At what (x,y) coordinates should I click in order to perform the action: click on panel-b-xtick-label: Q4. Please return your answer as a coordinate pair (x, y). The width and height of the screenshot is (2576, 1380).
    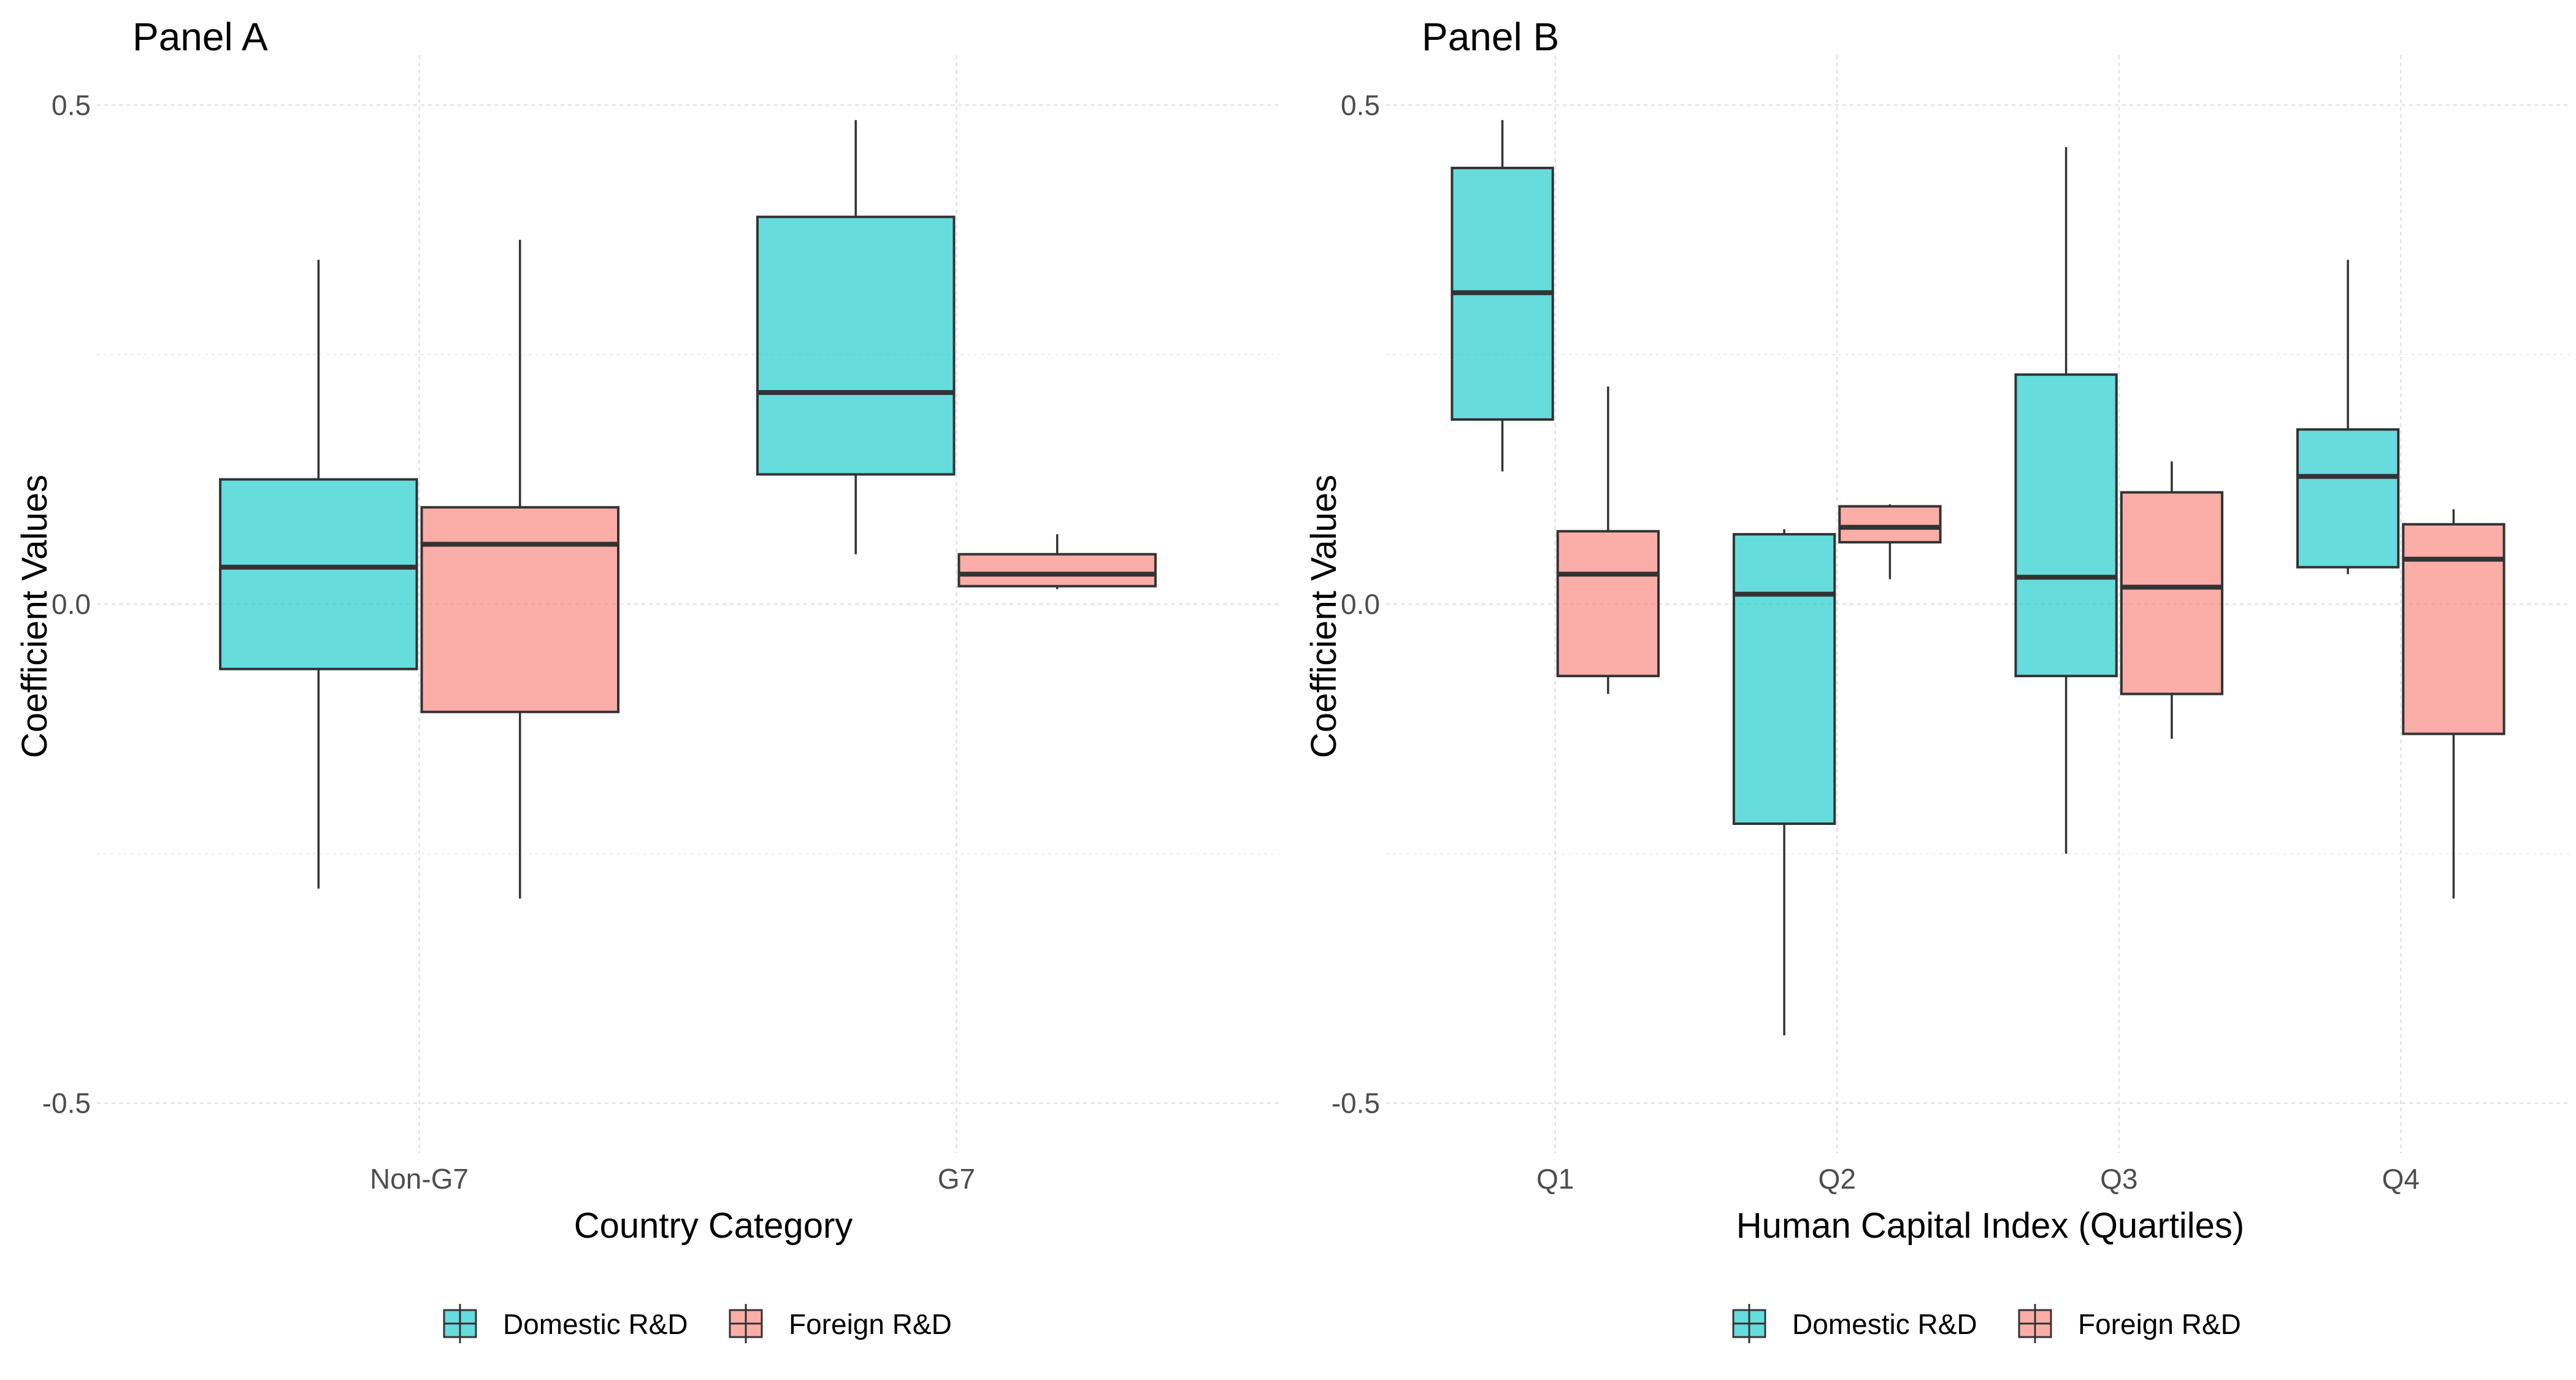
    Looking at the image, I should click on (2401, 1179).